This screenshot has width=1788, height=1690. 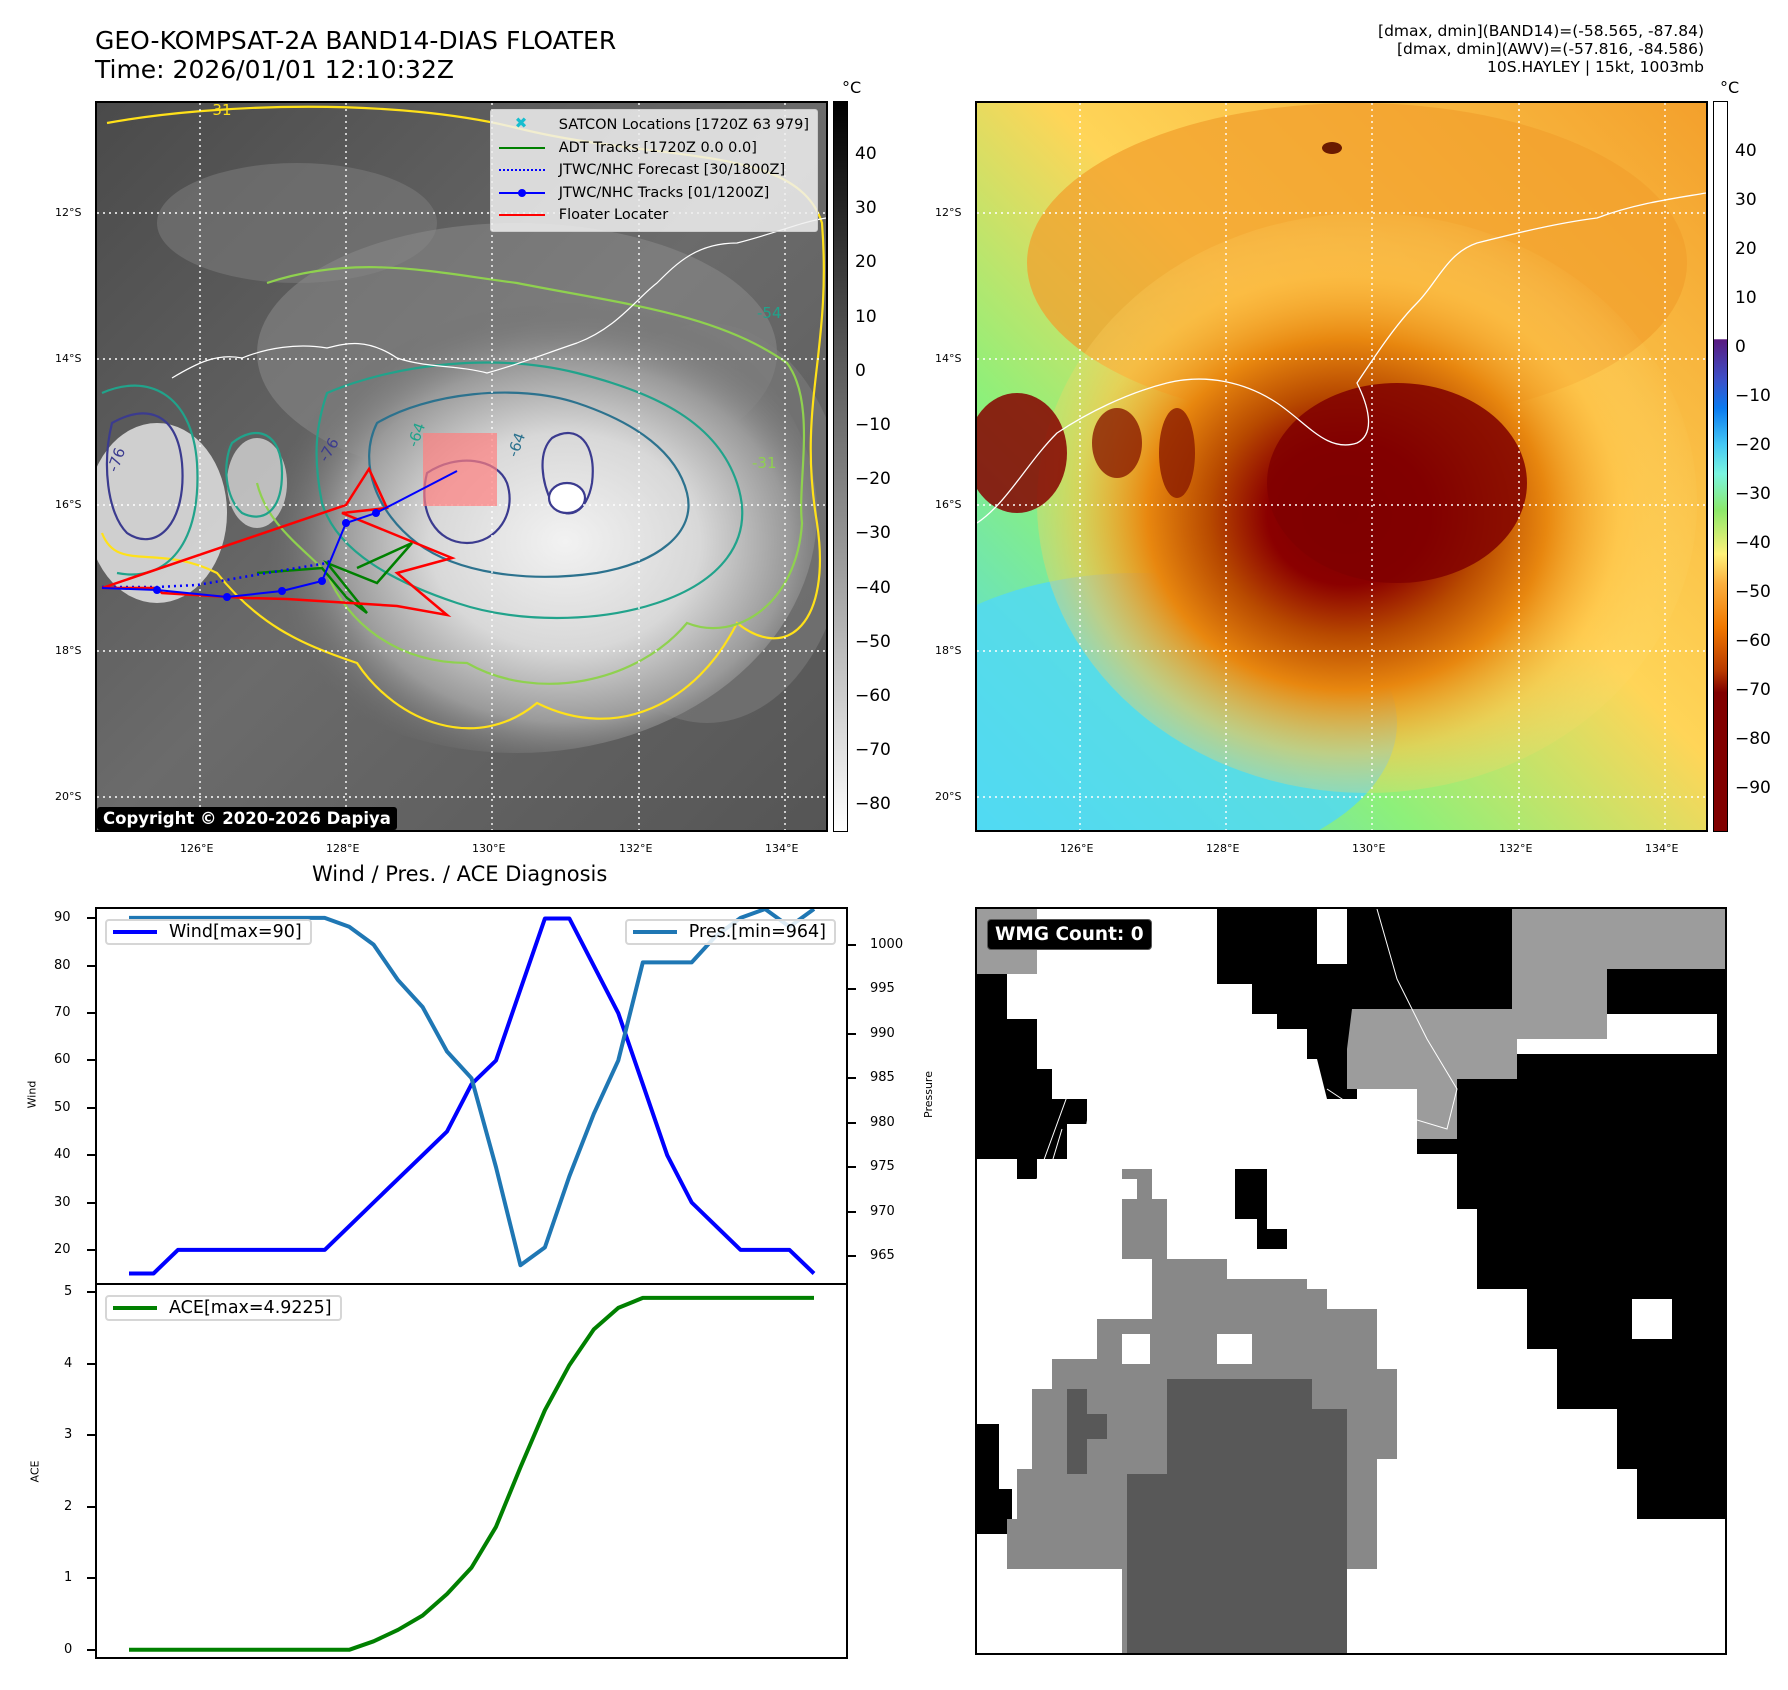 I want to click on legend-item-jtwc-tracks: JTWC/NHC Tracks [01/1200Z], so click(x=653, y=193).